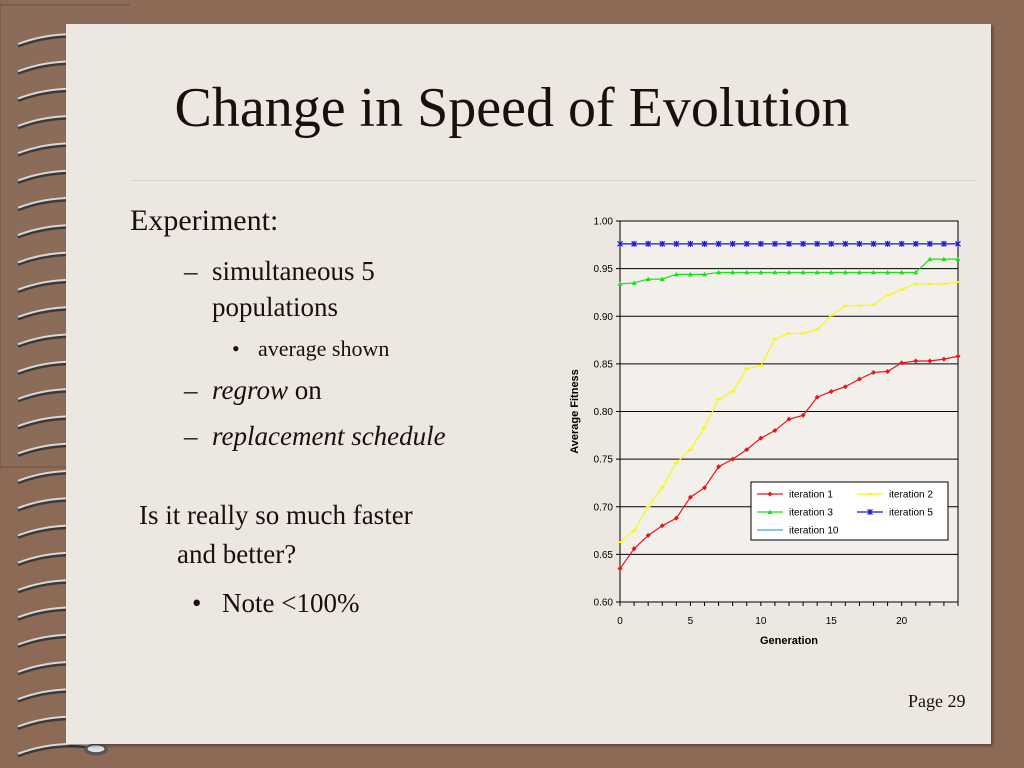 This screenshot has height=768, width=1024. Describe the element at coordinates (291, 603) in the screenshot. I see `note-text: Note <100%` at that location.